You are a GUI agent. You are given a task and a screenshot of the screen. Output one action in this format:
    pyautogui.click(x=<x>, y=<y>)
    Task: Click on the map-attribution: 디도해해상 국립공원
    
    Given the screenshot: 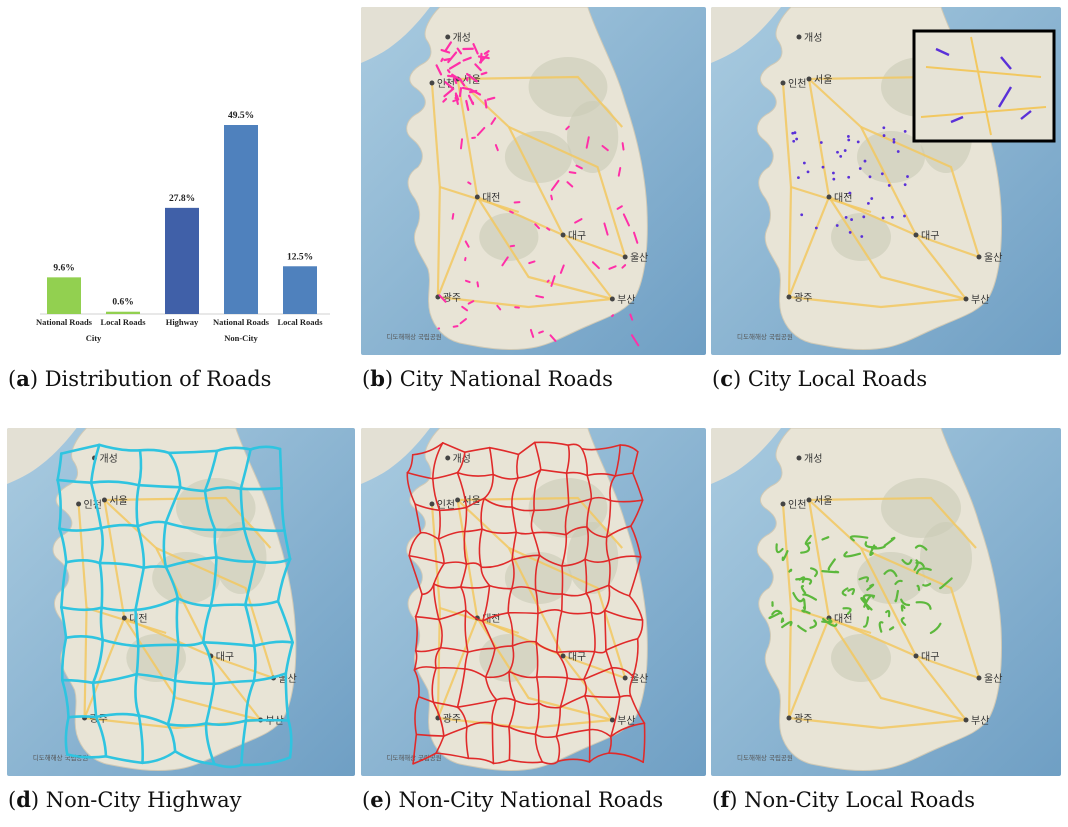 What is the action you would take?
    pyautogui.click(x=414, y=336)
    